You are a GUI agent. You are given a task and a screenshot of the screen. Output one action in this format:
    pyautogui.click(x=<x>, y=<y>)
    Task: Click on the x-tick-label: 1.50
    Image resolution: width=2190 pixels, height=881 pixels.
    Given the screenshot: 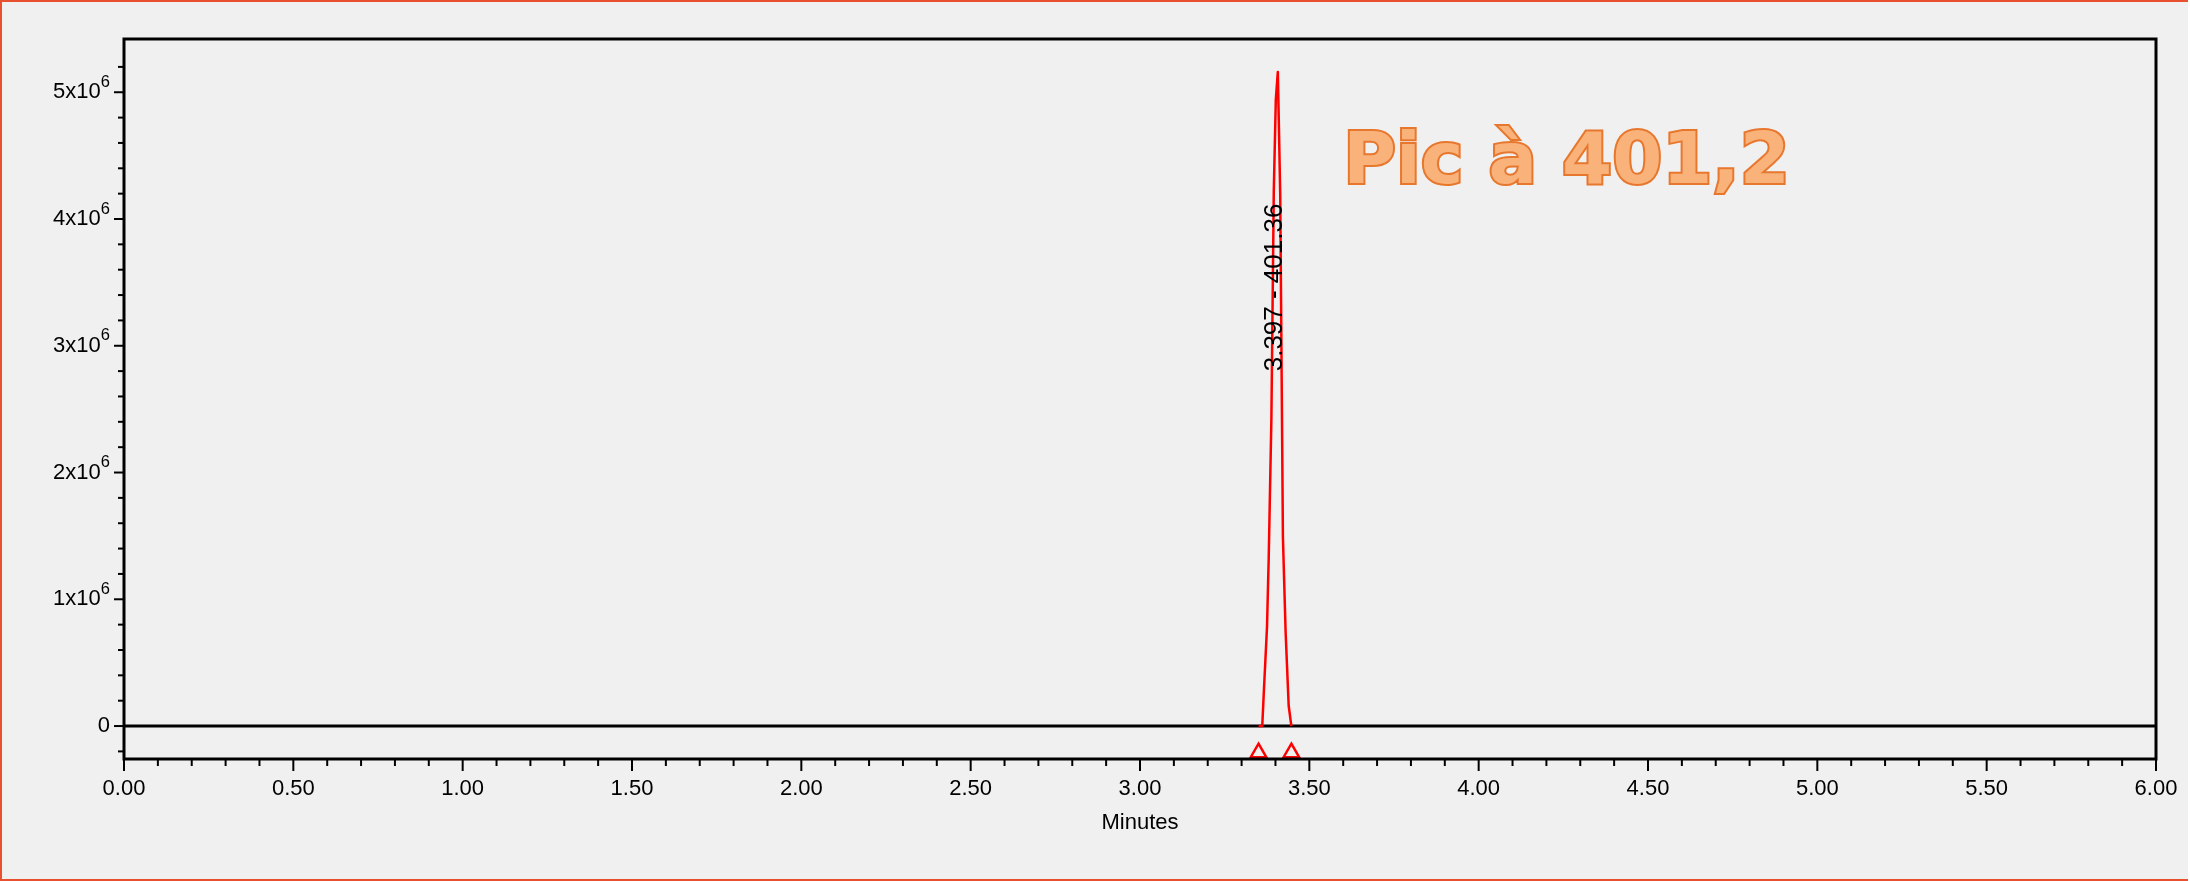 What is the action you would take?
    pyautogui.click(x=632, y=788)
    